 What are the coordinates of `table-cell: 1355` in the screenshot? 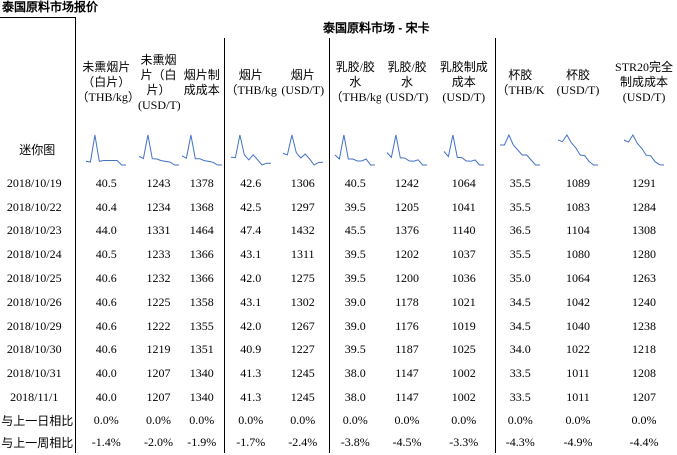 It's located at (201, 325).